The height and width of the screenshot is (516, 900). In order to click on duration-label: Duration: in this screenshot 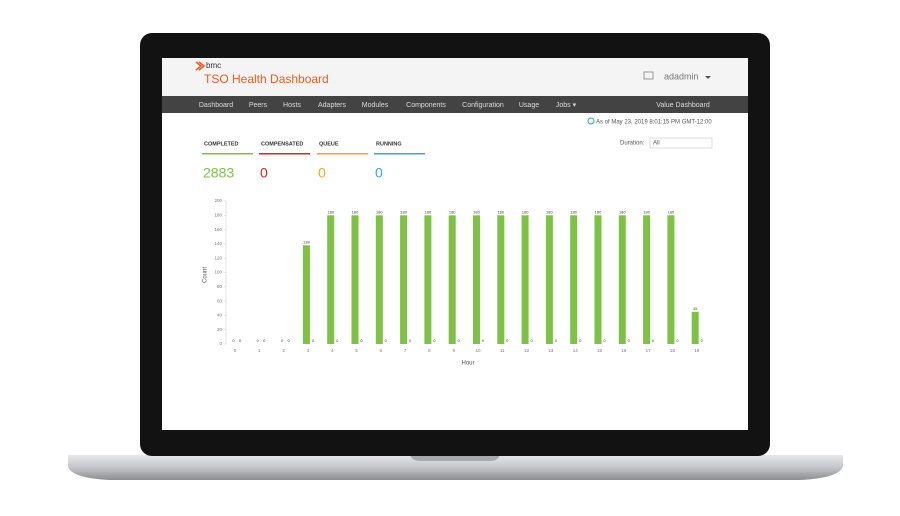, I will do `click(632, 144)`.